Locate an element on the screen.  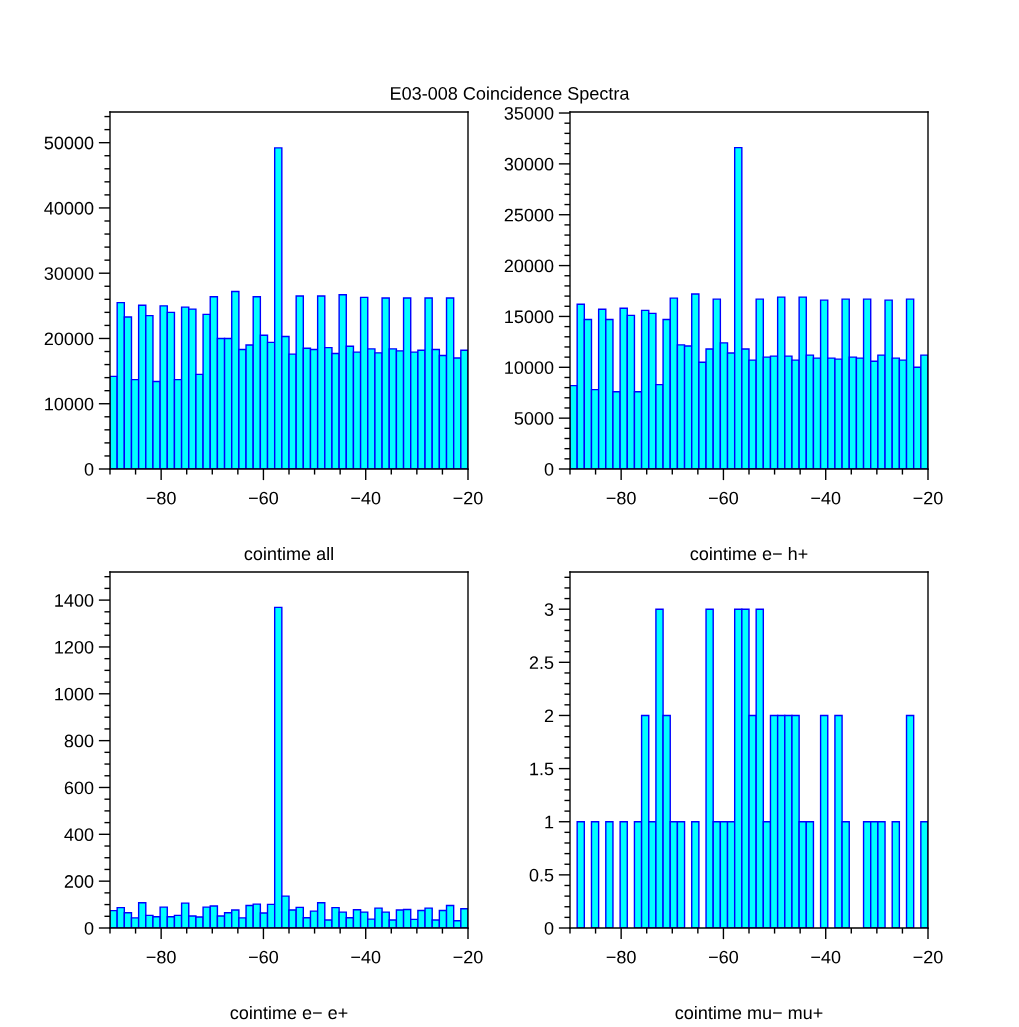
y-tick-label: 35000 is located at coordinates (529, 113).